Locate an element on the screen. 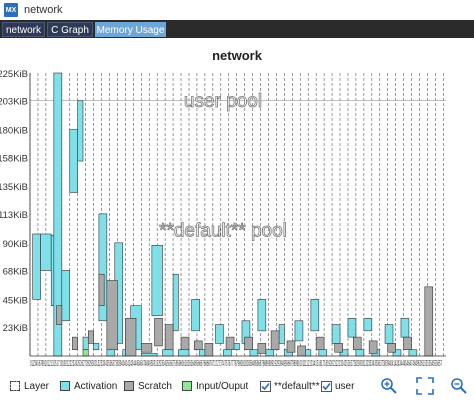 This screenshot has width=474, height=404. tab-c-graph: C Graph is located at coordinates (70, 29).